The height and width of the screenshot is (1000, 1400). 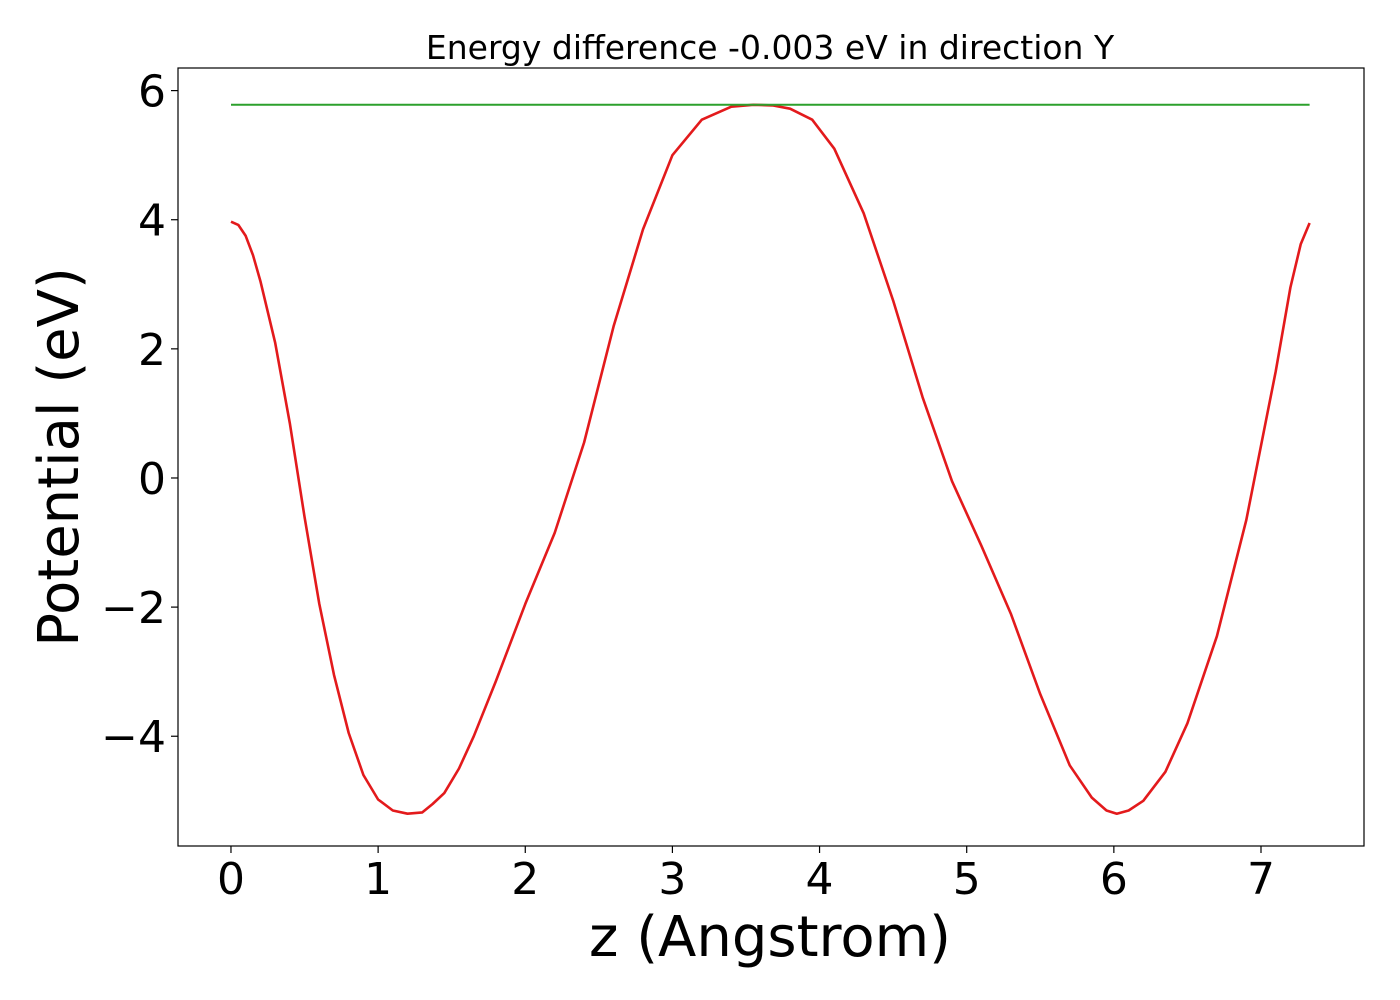 What do you see at coordinates (770, 937) in the screenshot?
I see `x-axis-label: z (Angstrom)` at bounding box center [770, 937].